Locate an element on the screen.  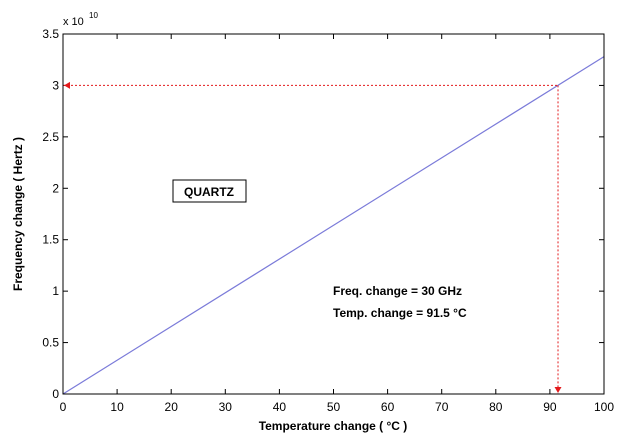
x-tick-label: 70 is located at coordinates (442, 407).